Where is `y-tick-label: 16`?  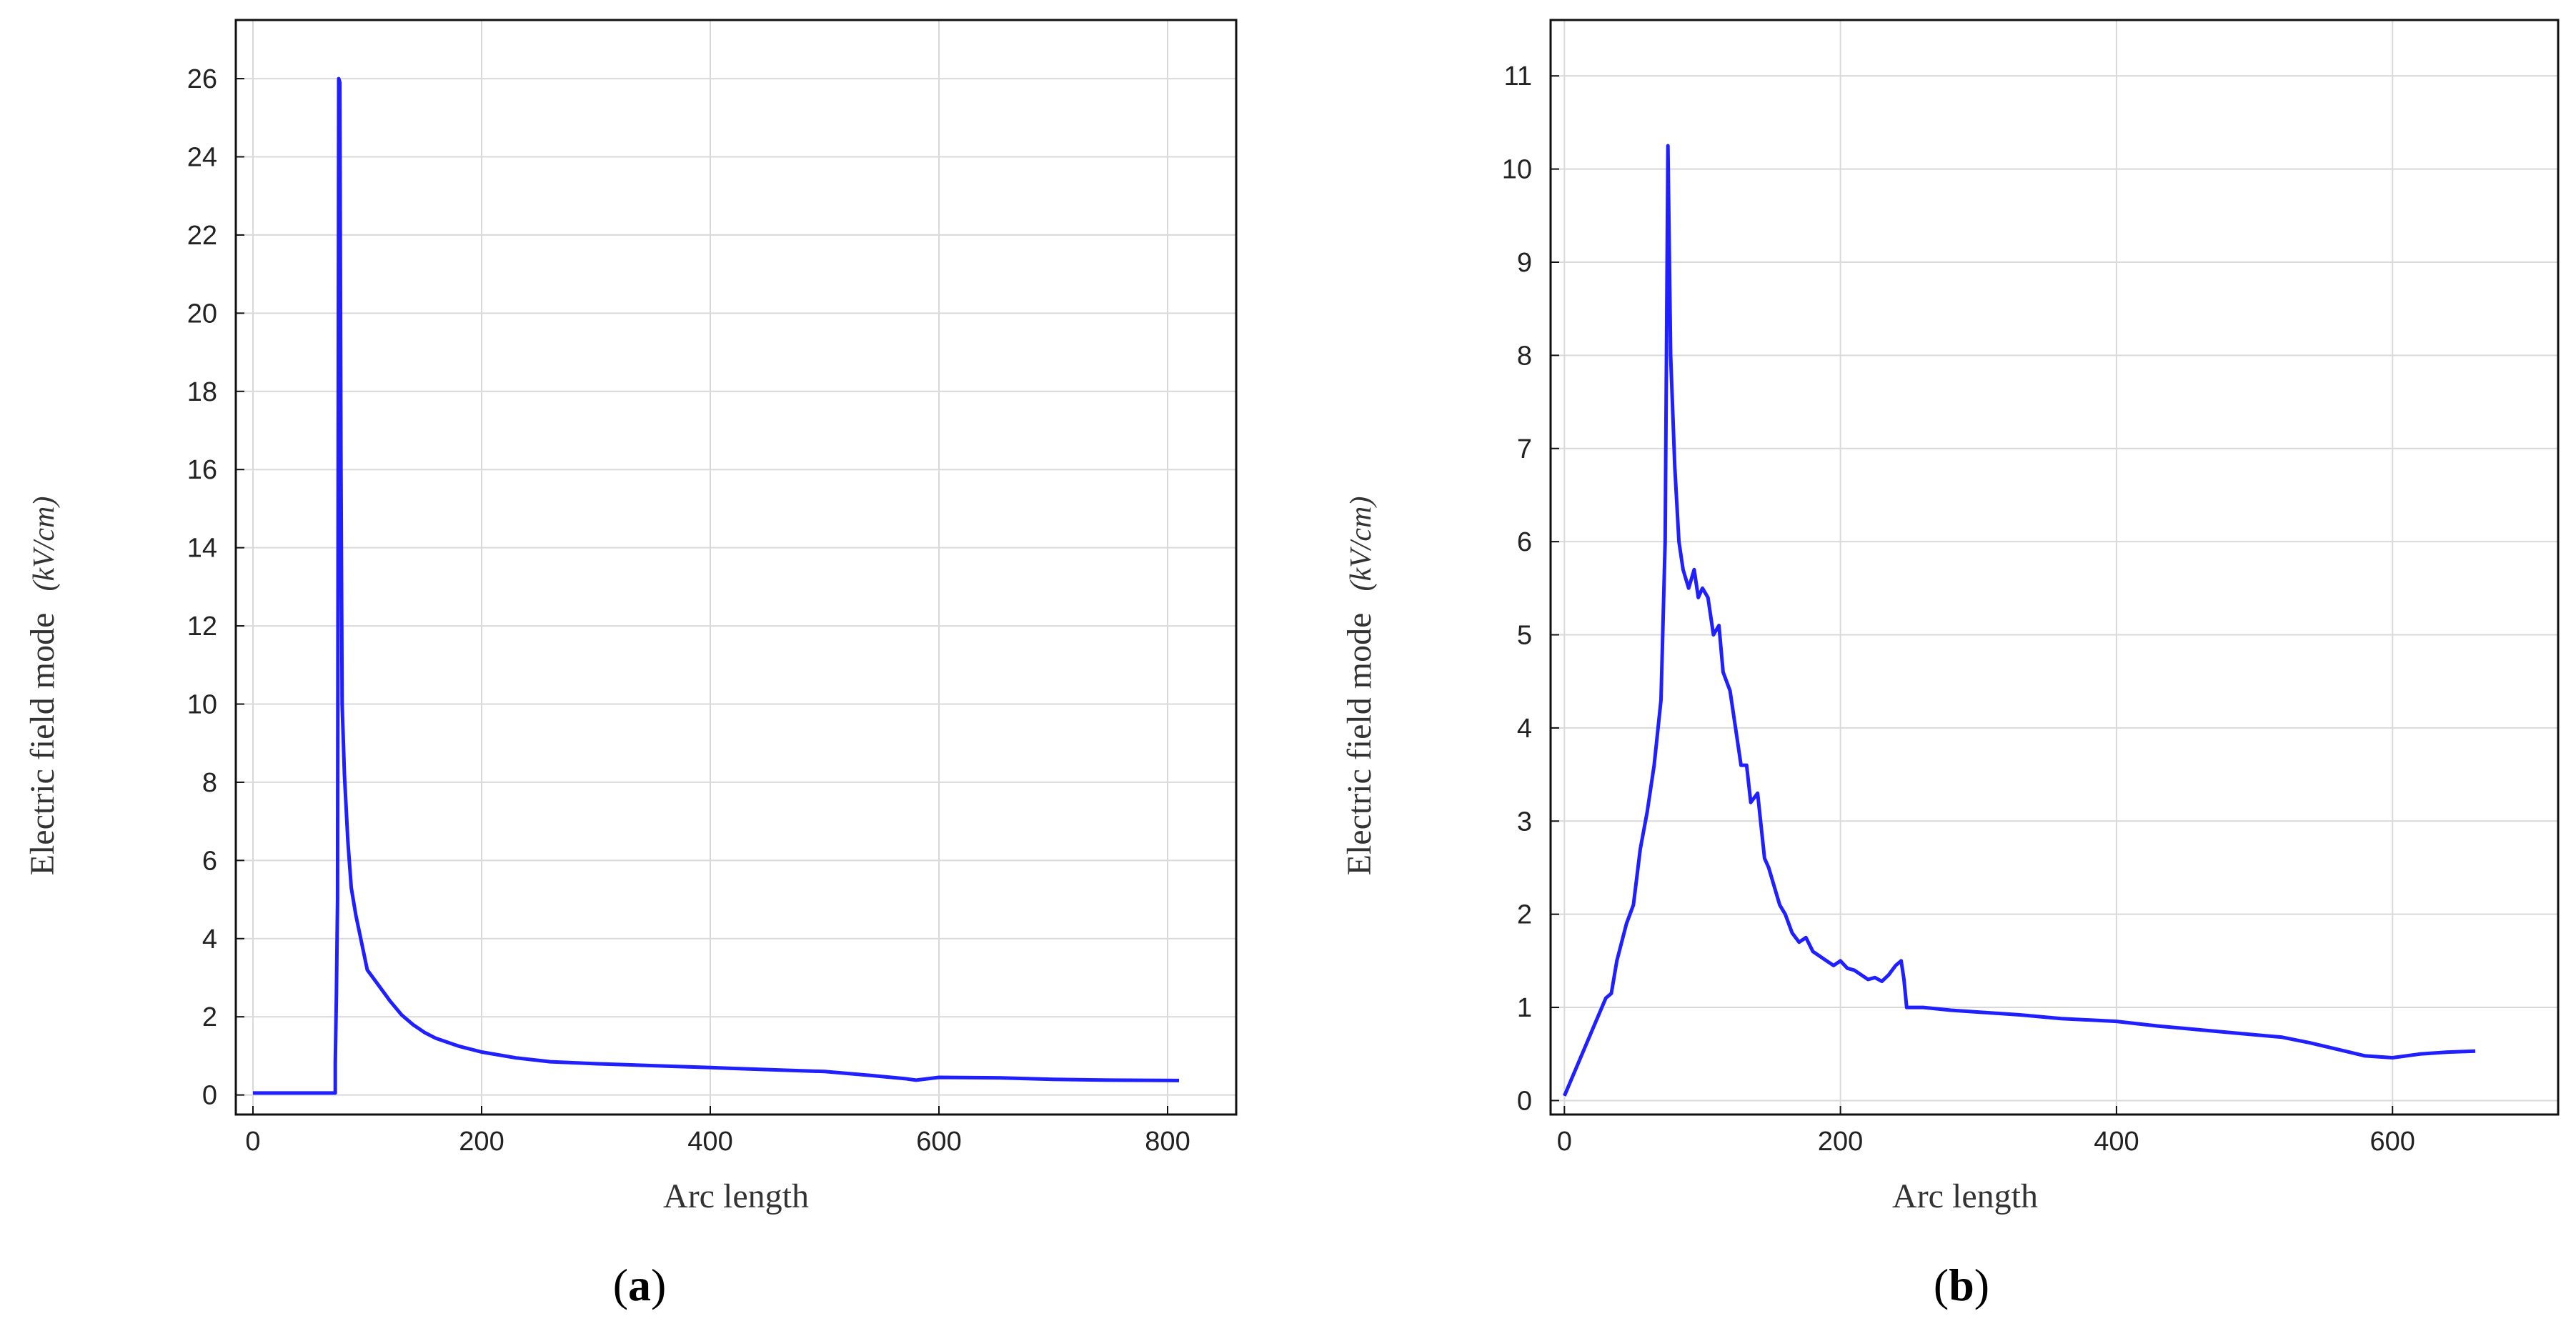 y-tick-label: 16 is located at coordinates (202, 470).